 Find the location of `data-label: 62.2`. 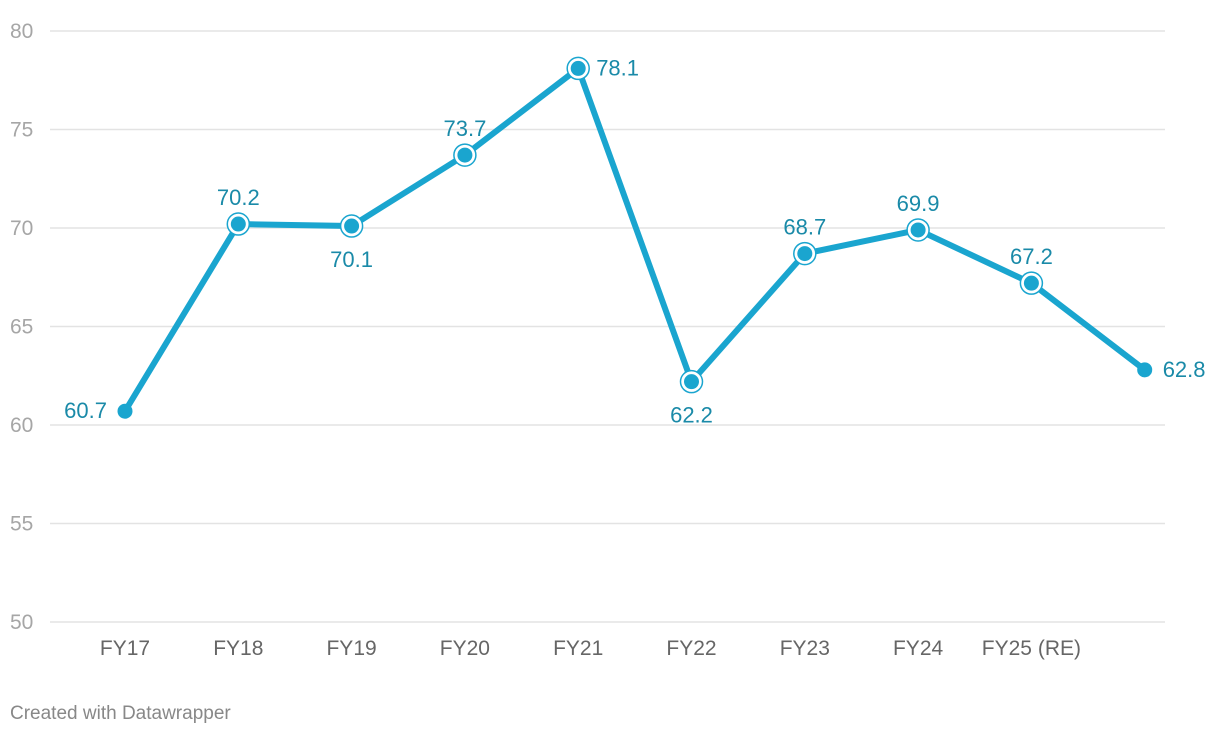

data-label: 62.2 is located at coordinates (691, 415).